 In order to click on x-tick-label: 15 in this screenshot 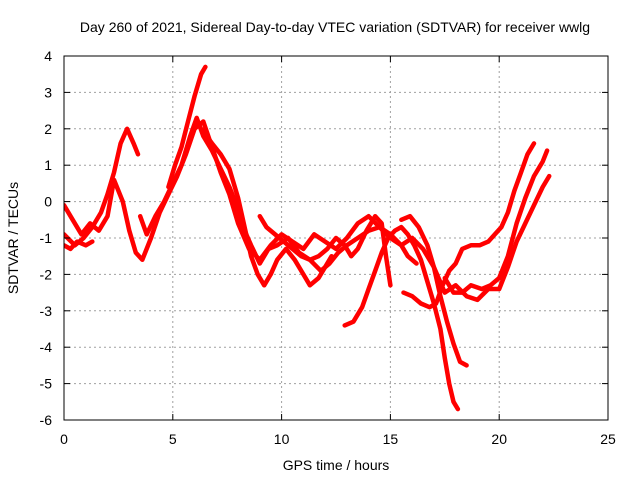, I will do `click(391, 439)`.